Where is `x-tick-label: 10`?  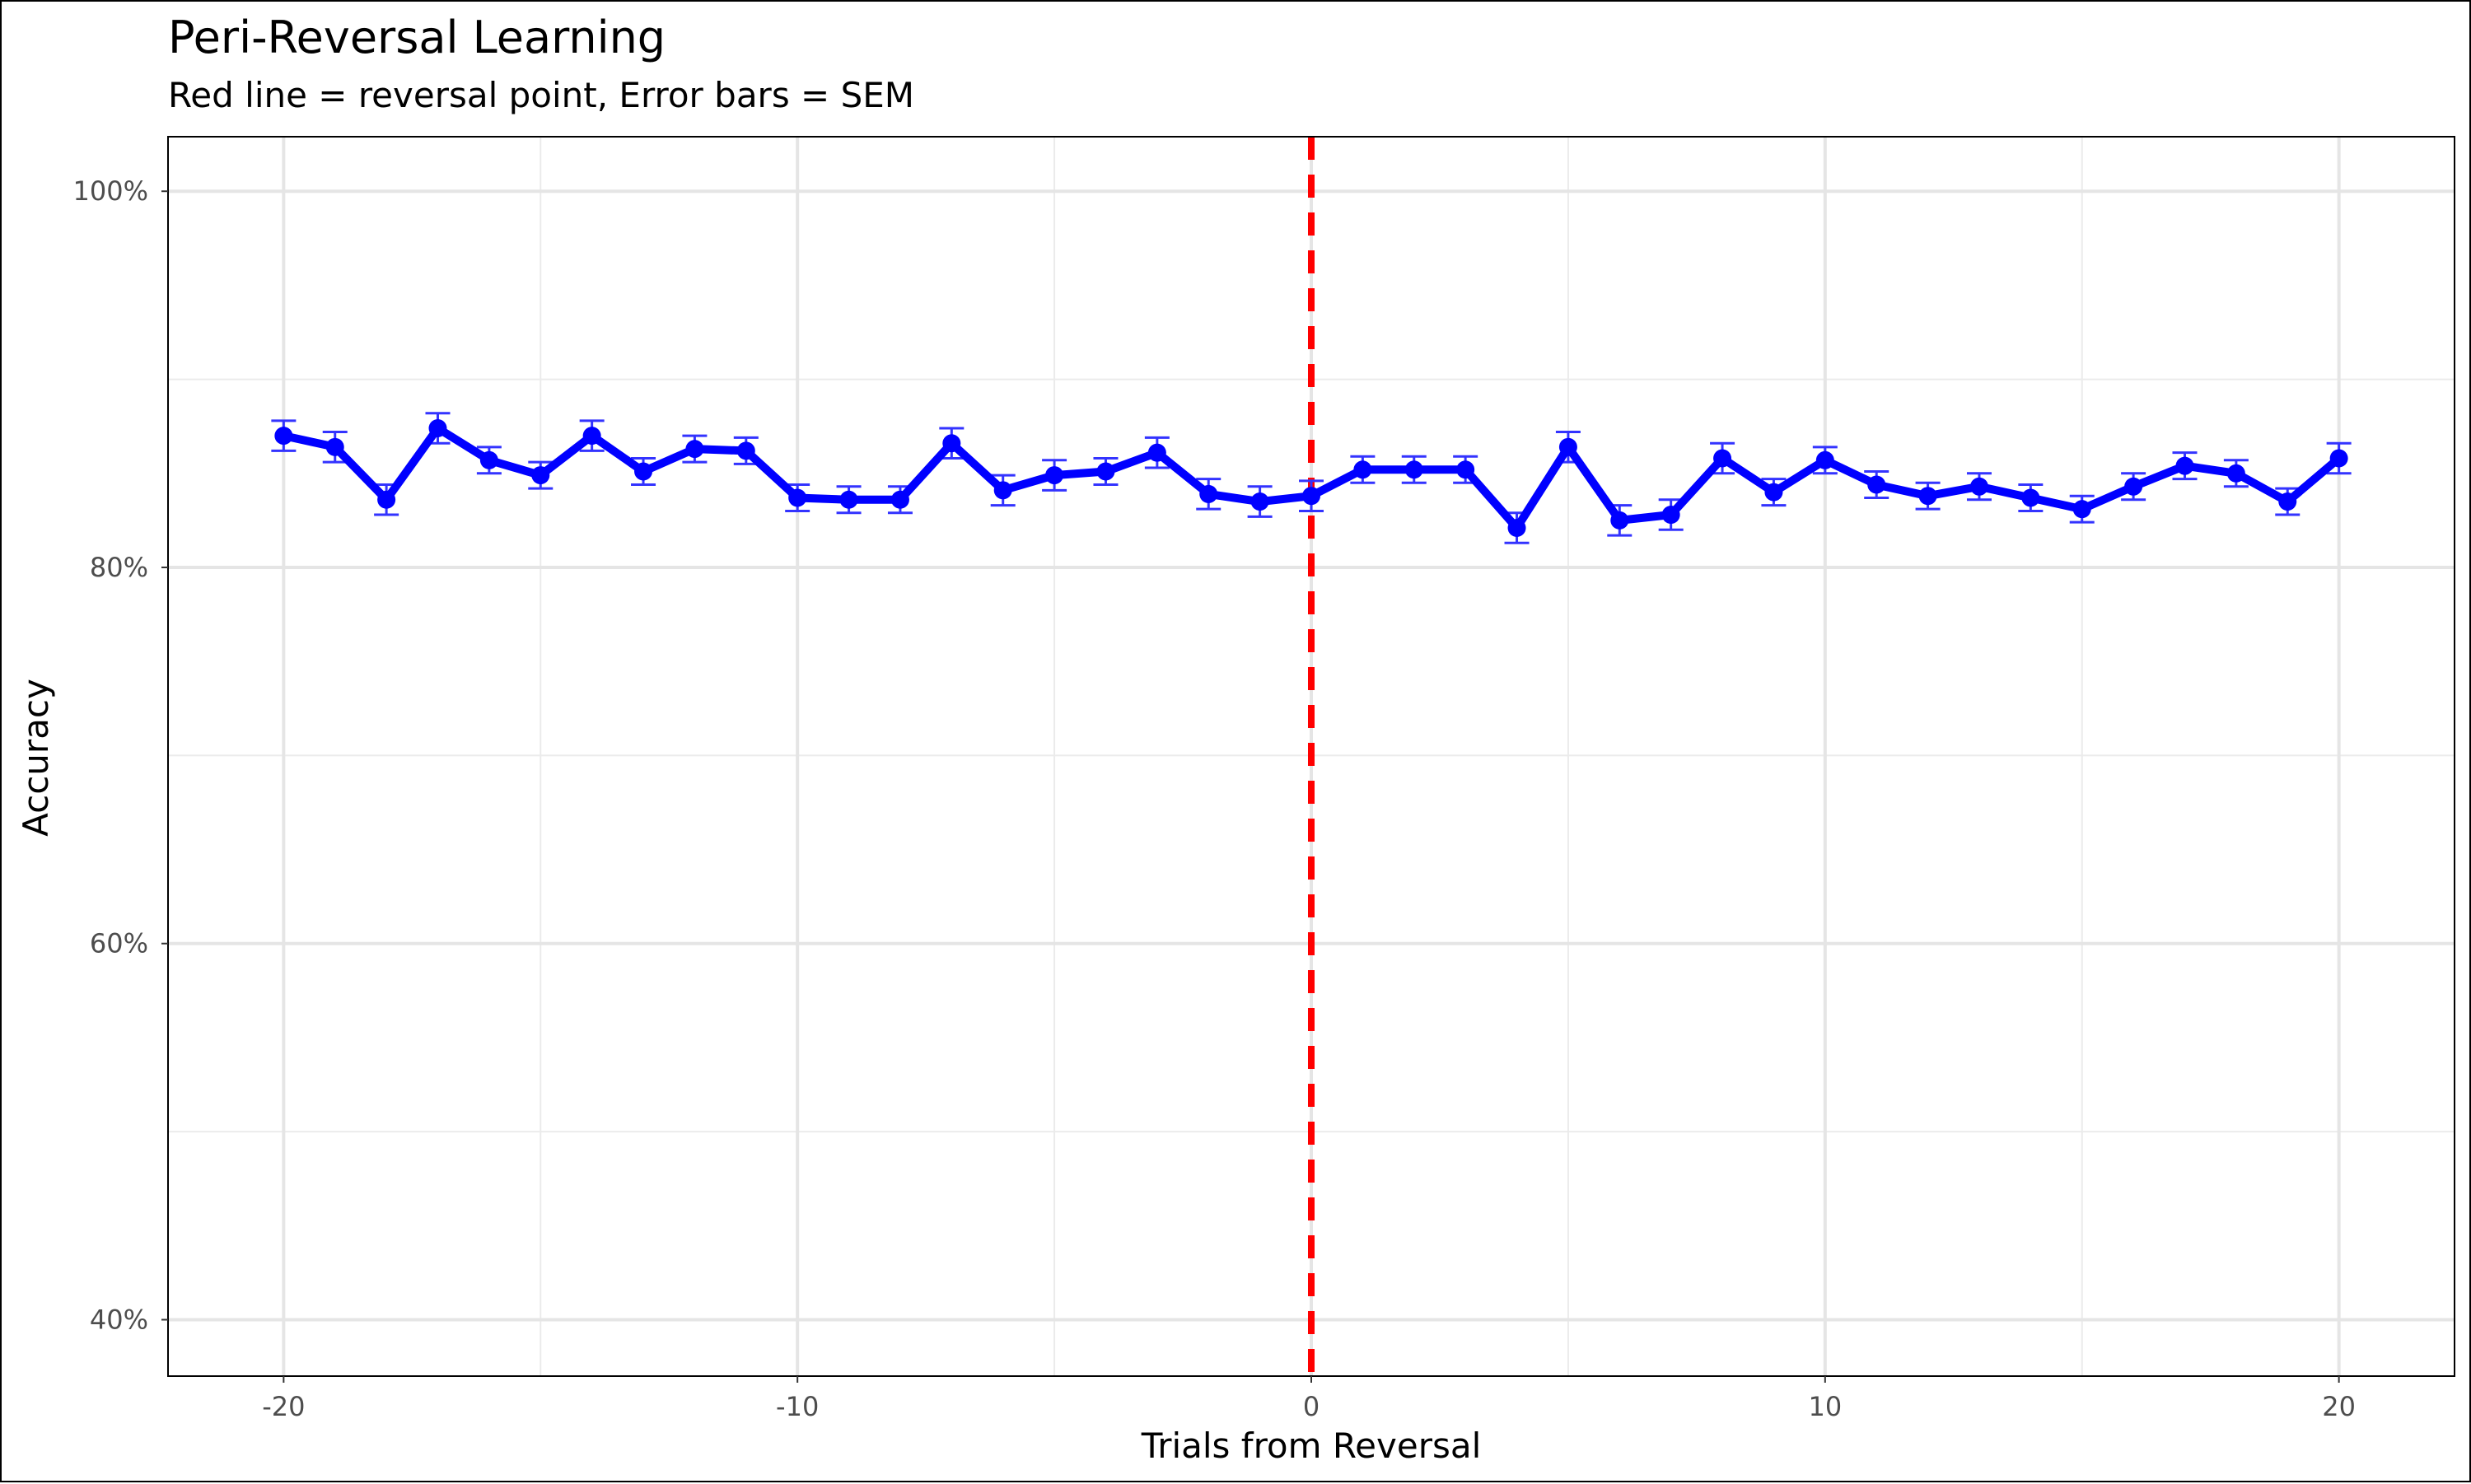
x-tick-label: 10 is located at coordinates (1825, 1406).